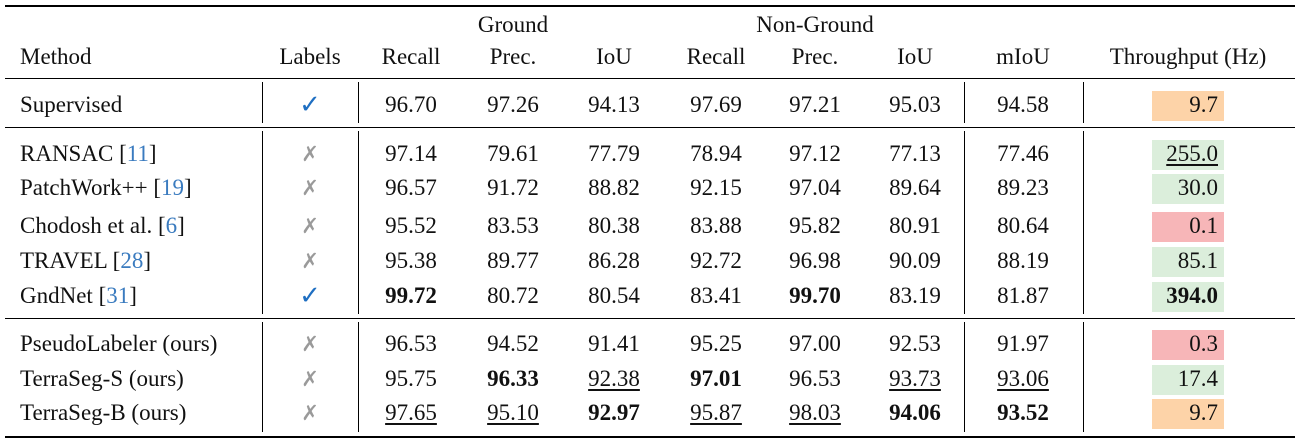  Describe the element at coordinates (815, 343) in the screenshot. I see `cell-nonground-prec: 97.00` at that location.